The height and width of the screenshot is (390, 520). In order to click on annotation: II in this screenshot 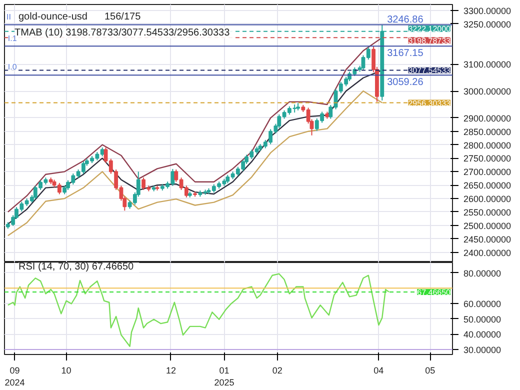, I will do `click(8, 17)`.